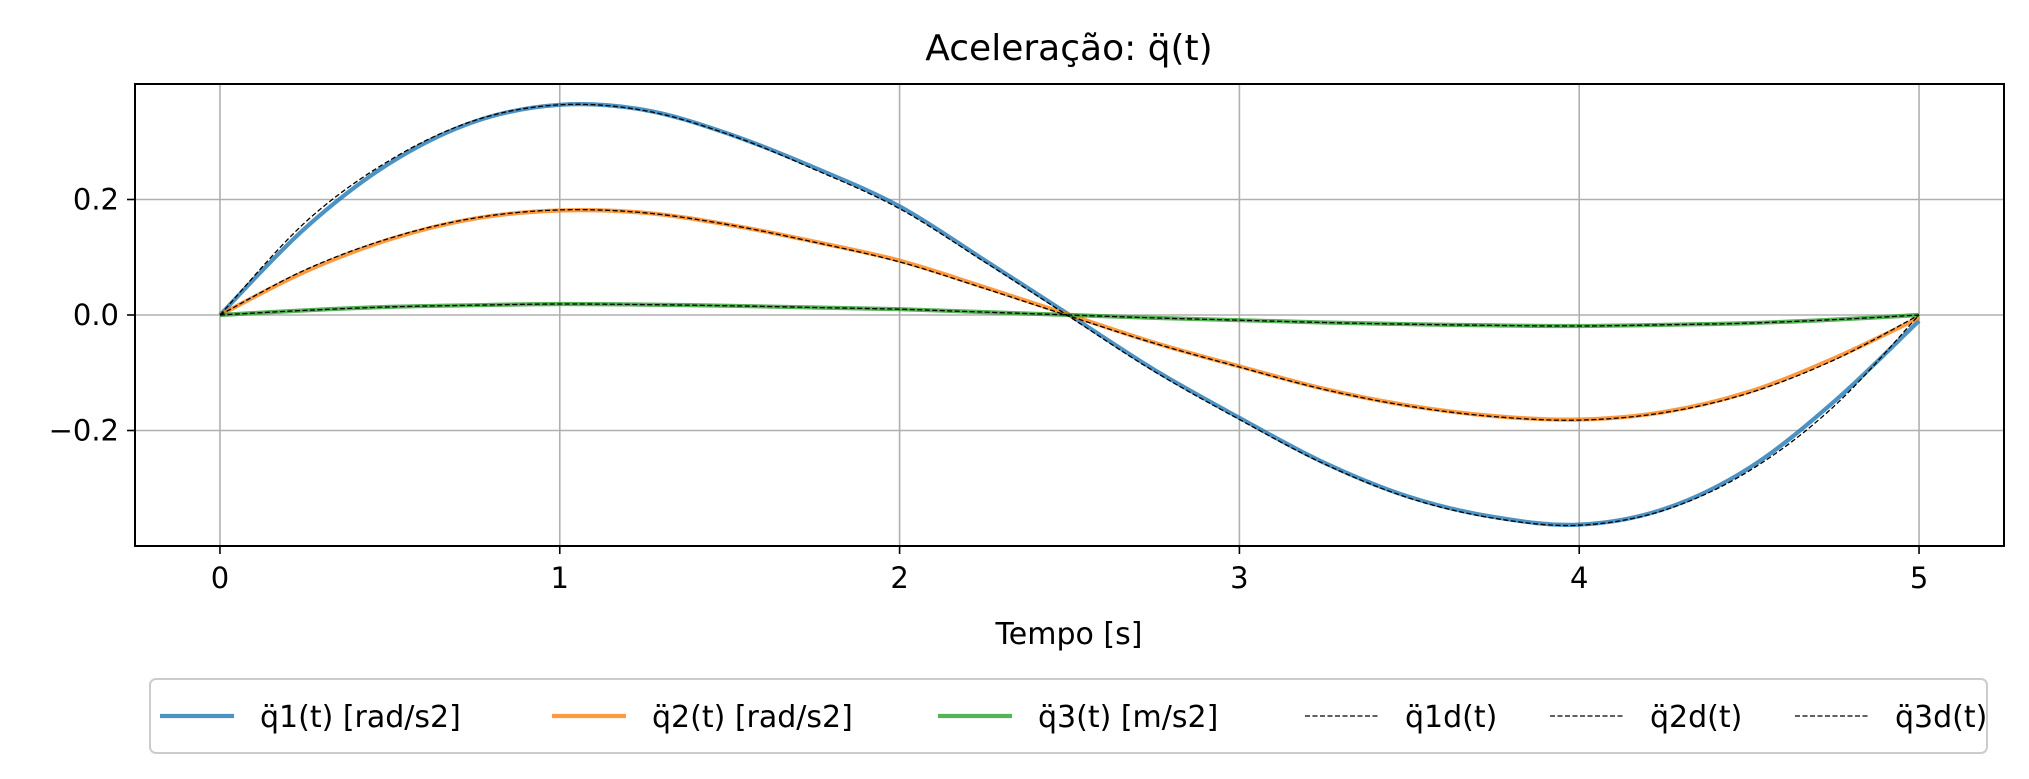  What do you see at coordinates (1239, 578) in the screenshot?
I see `x-tick-label: 3` at bounding box center [1239, 578].